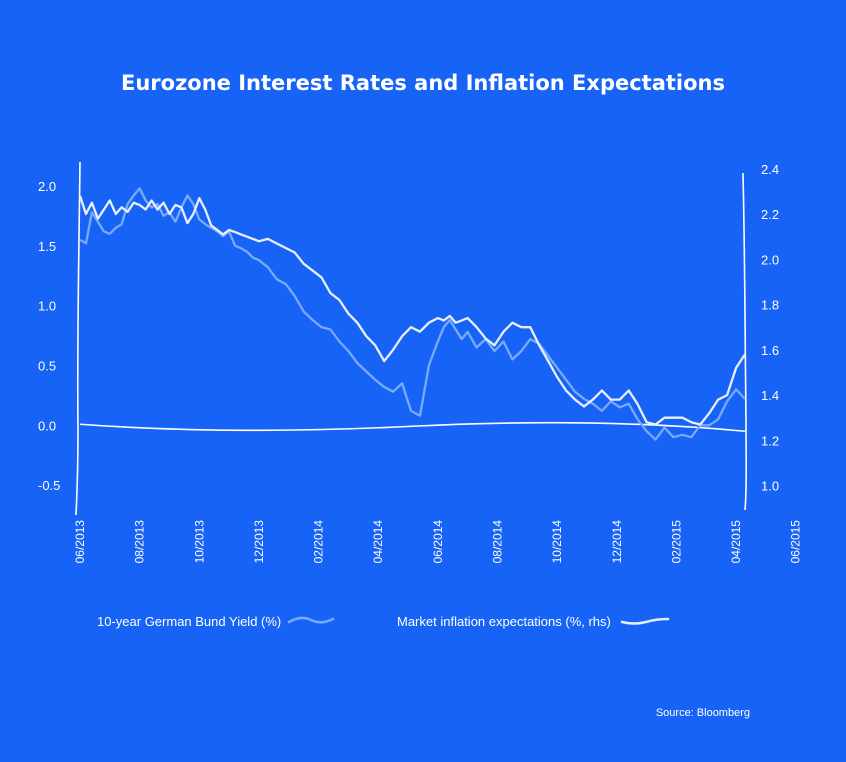  I want to click on right-tick-label: 2.0, so click(770, 259).